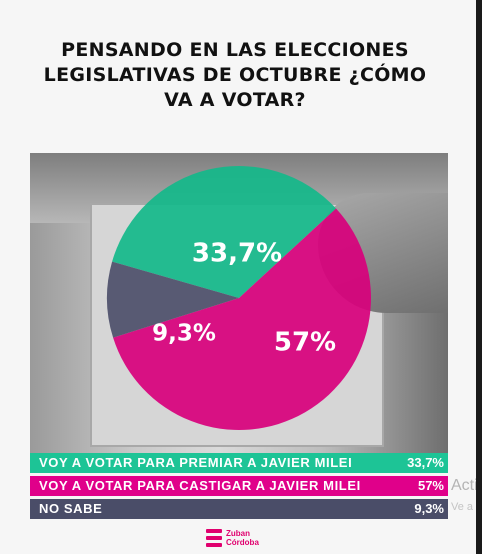  I want to click on right-edge-border, so click(479, 277).